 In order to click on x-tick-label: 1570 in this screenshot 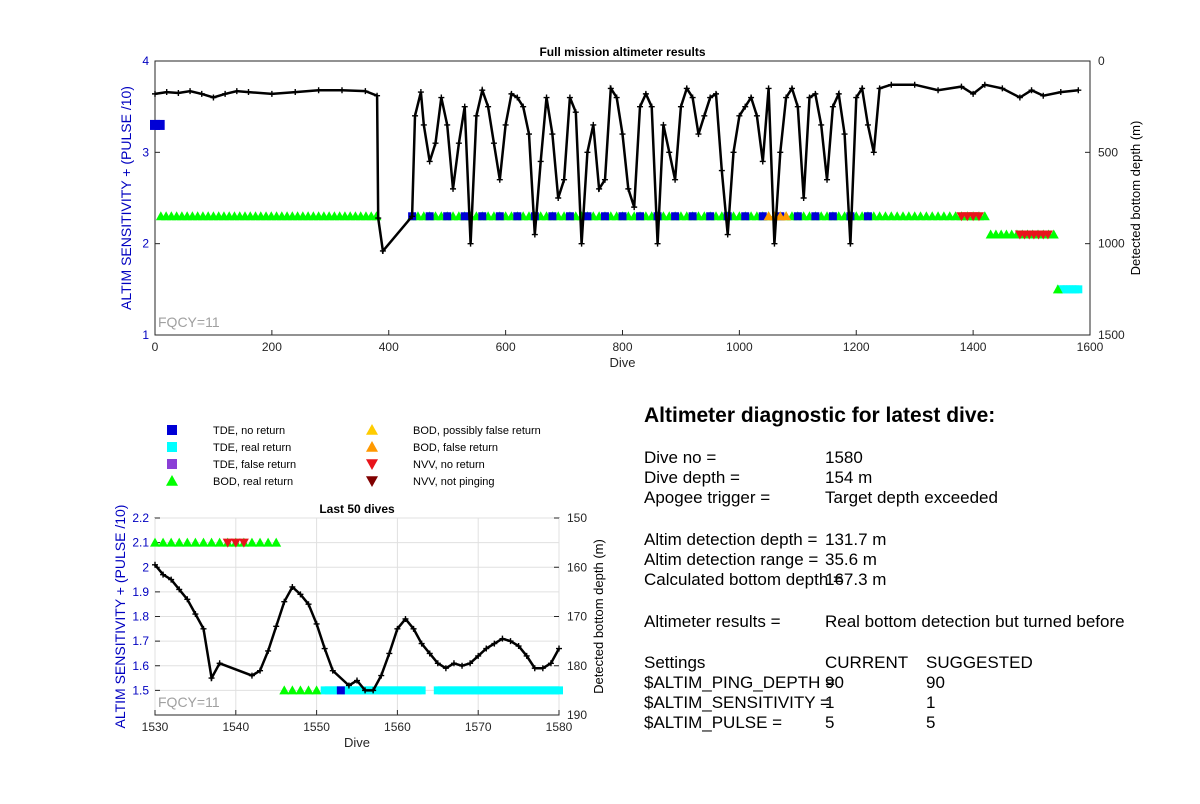, I will do `click(478, 727)`.